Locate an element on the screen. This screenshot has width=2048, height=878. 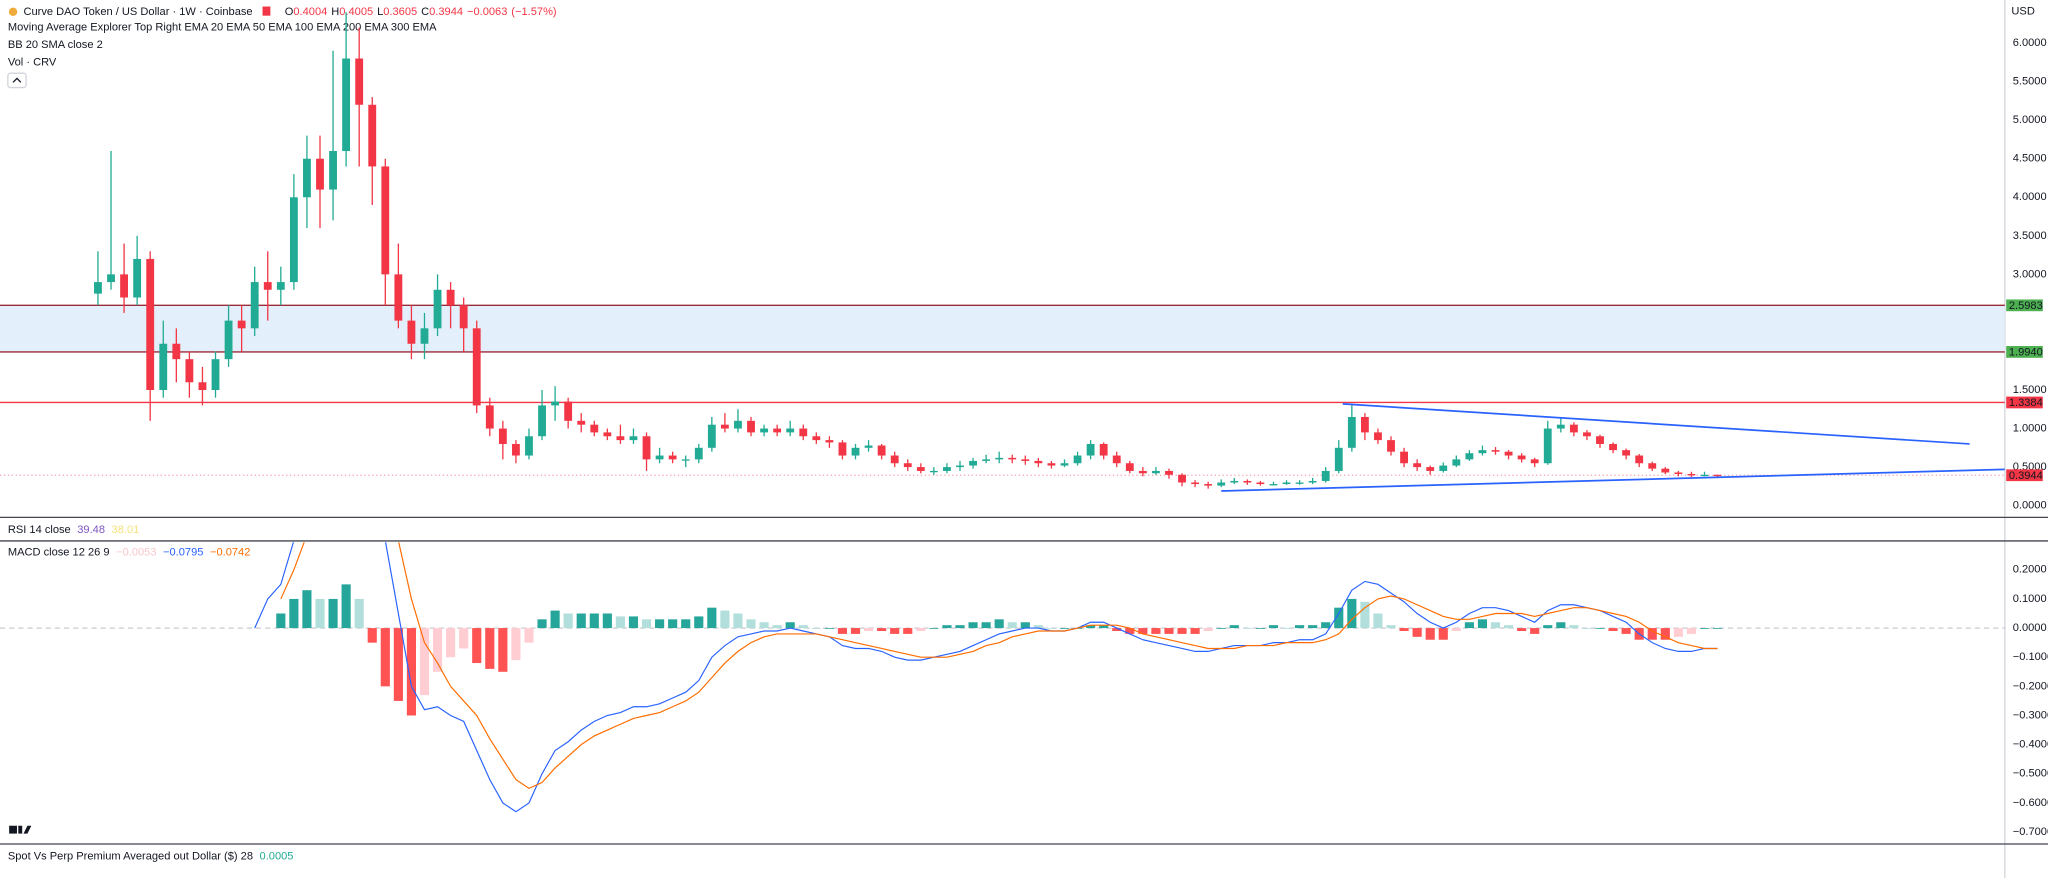
indicator-name: MACD close 12 26 9 is located at coordinates (59, 553).